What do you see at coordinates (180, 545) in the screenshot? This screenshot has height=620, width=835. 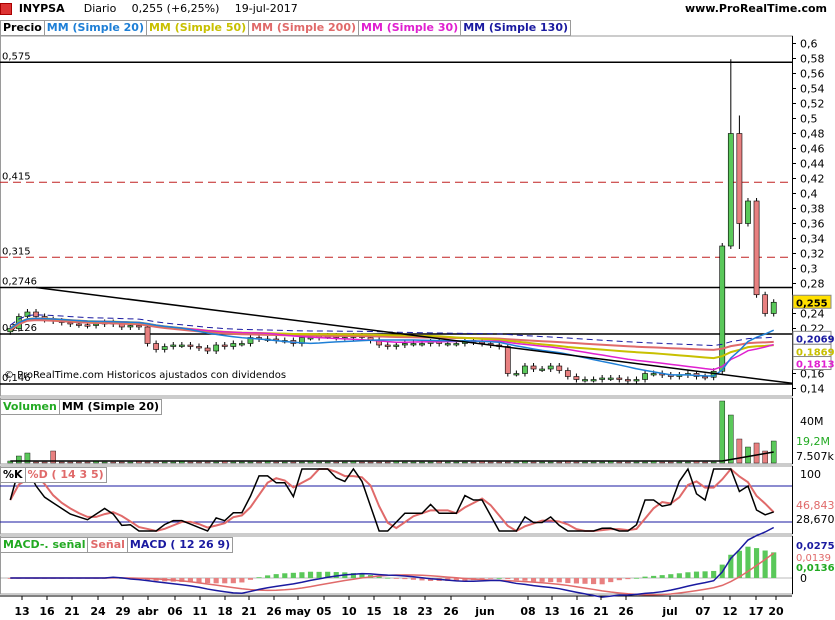 I see `legend-macd: MACD ( 12 26 9)` at bounding box center [180, 545].